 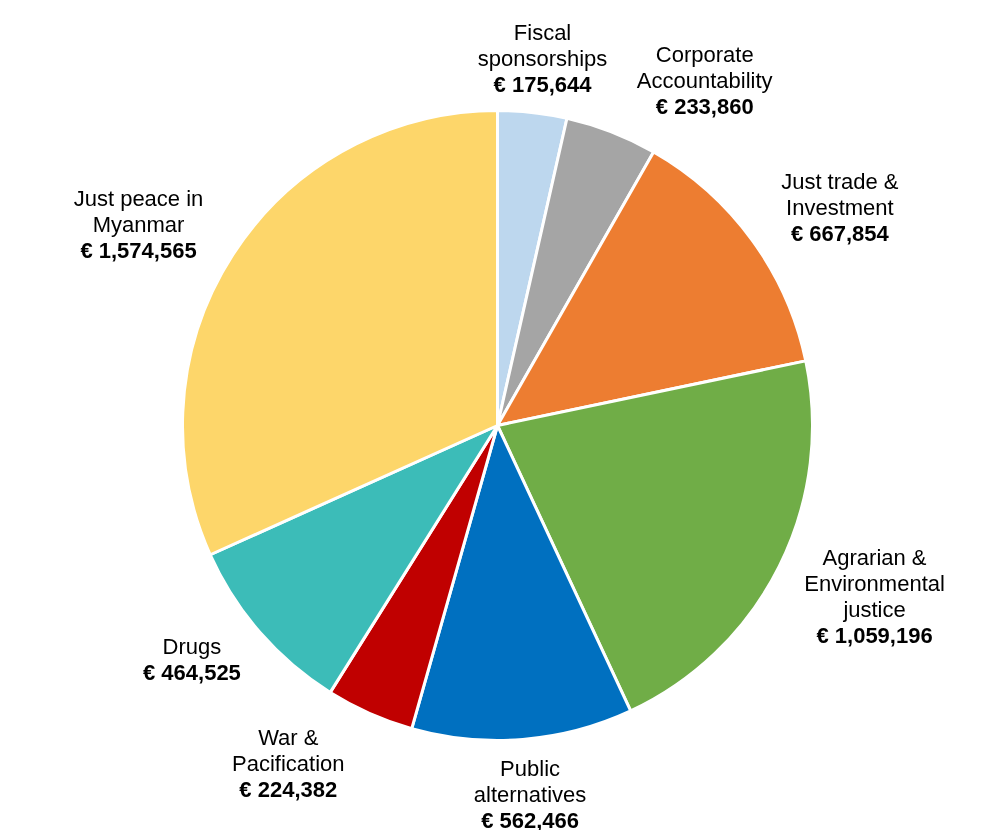 I want to click on data-label: € 464,525, so click(x=191, y=673).